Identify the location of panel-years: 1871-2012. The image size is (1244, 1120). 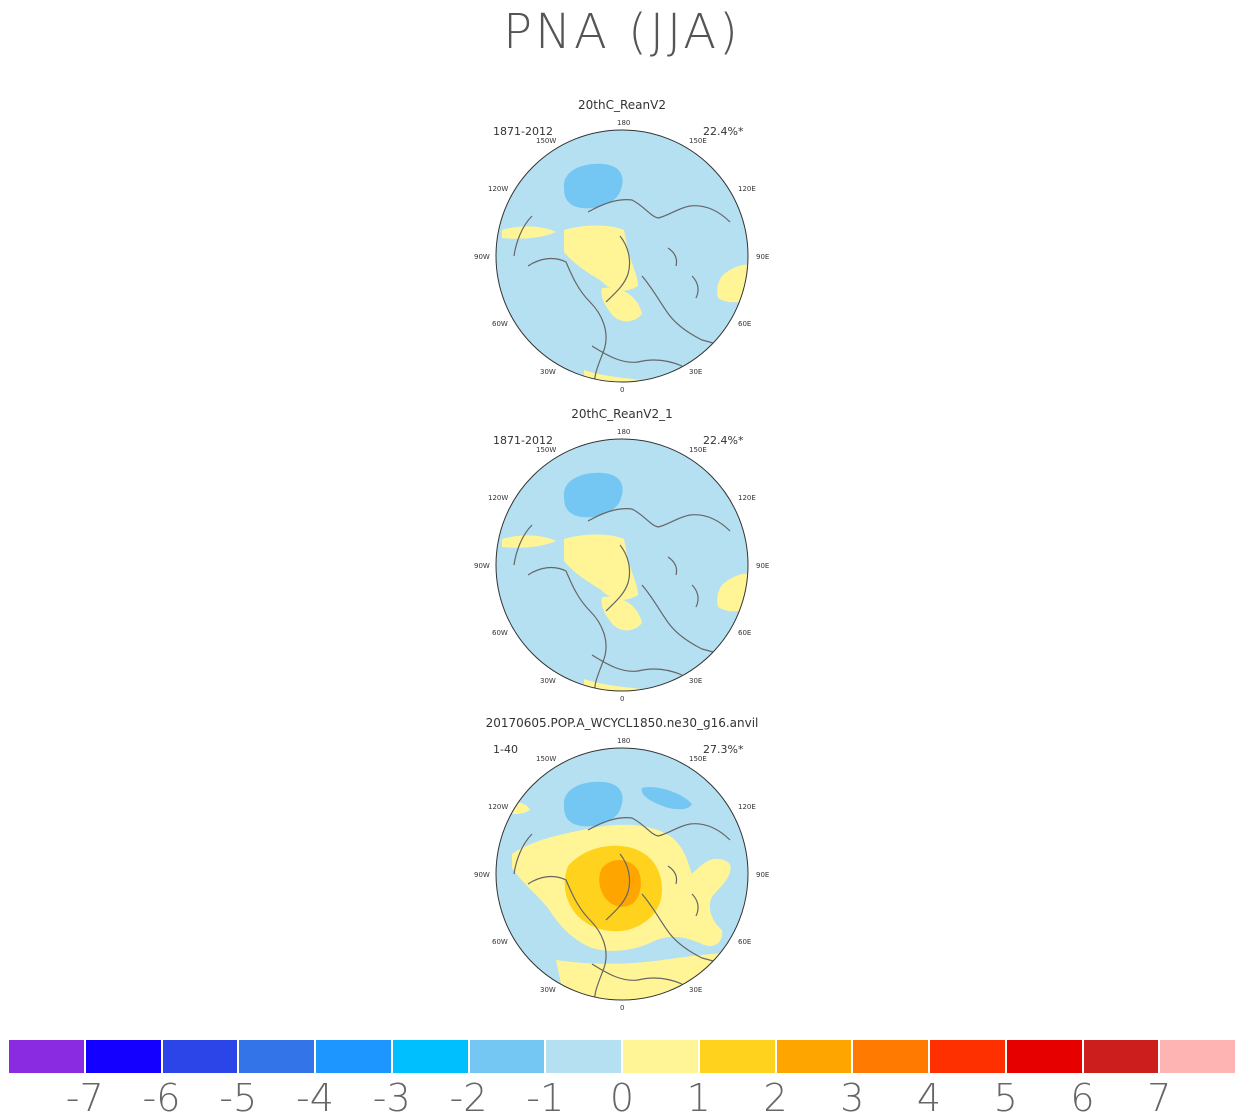
(523, 440).